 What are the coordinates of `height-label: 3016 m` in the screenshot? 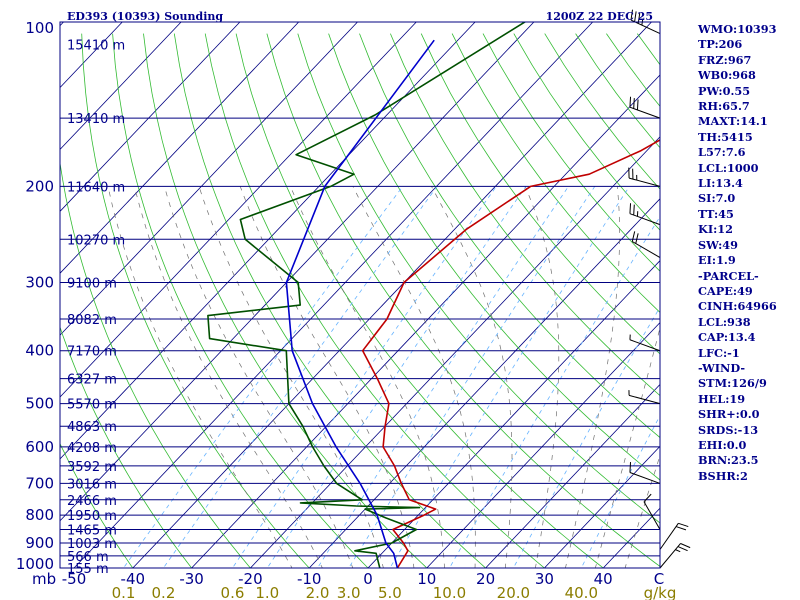 It's located at (92, 484).